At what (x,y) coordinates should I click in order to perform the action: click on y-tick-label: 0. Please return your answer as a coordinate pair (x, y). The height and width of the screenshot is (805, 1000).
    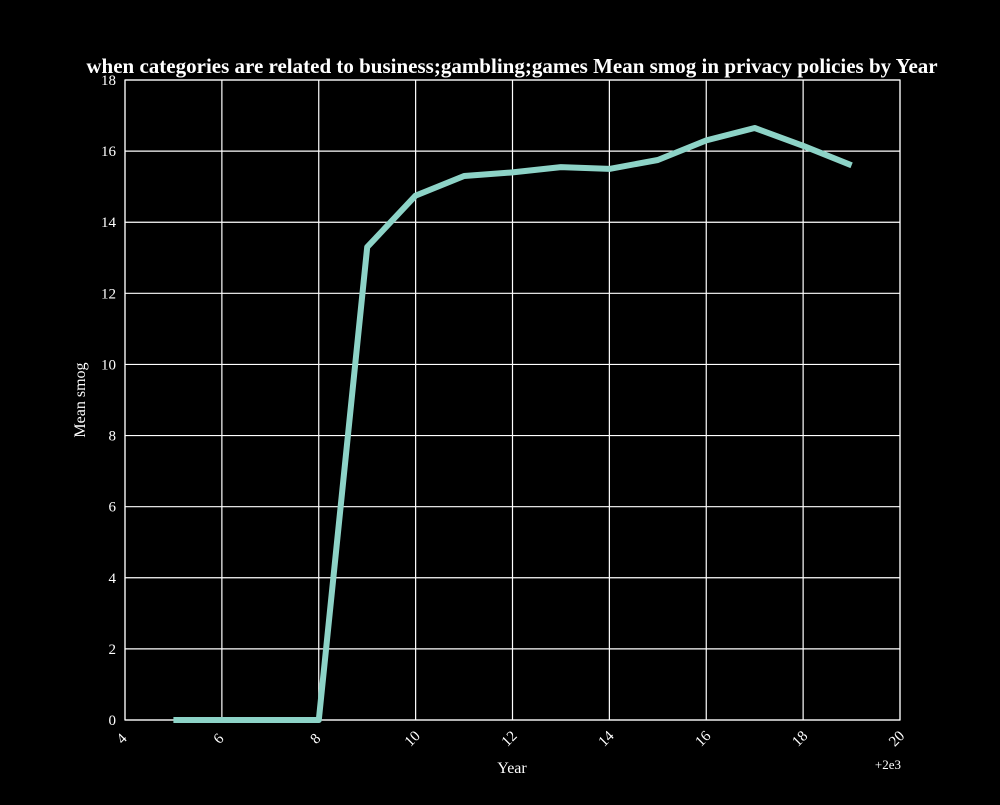
    Looking at the image, I should click on (113, 721).